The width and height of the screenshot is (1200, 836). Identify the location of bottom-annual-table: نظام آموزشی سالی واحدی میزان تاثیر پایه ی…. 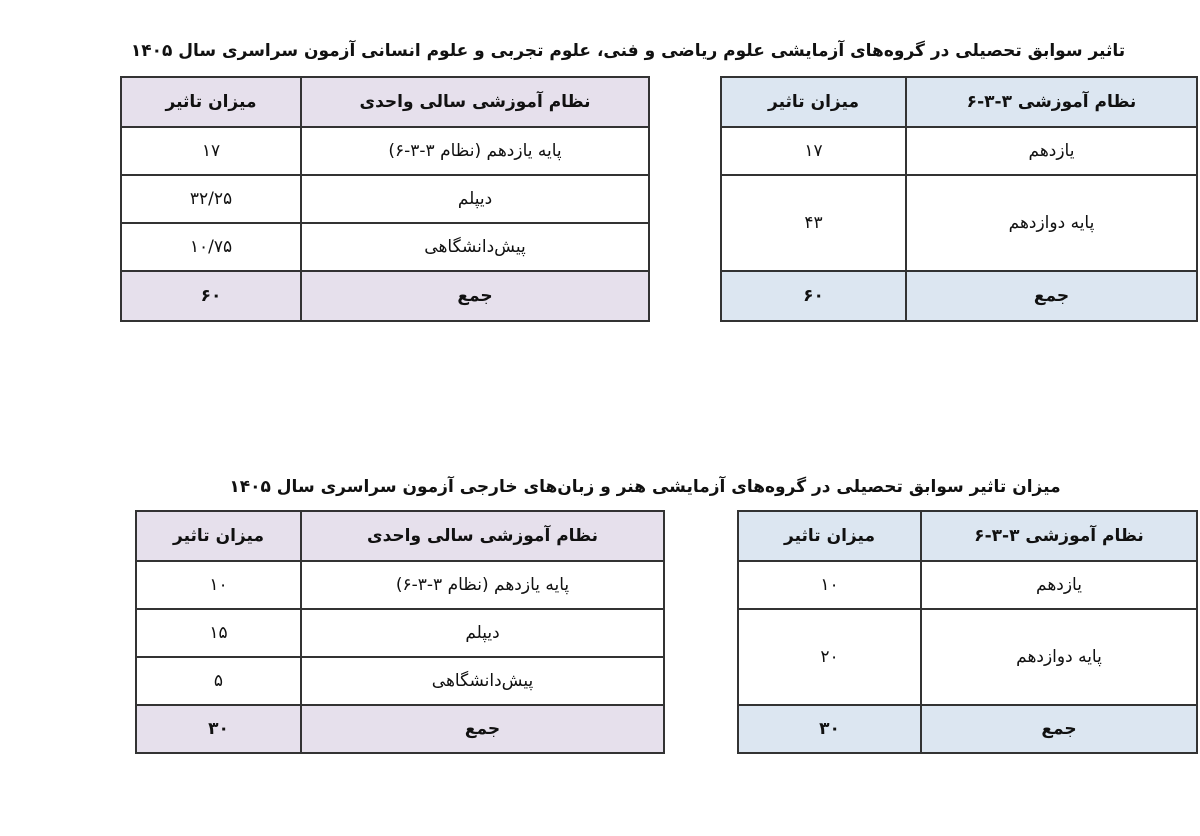
(400, 632).